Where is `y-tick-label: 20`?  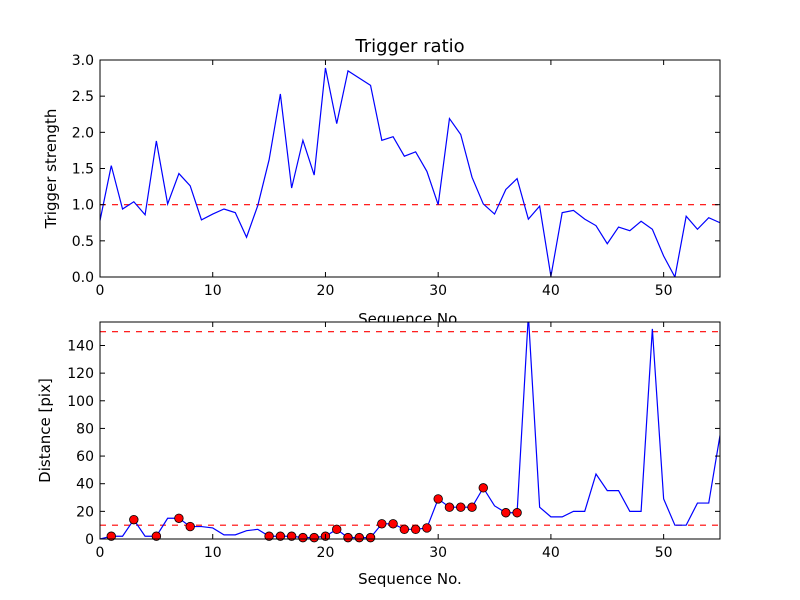 y-tick-label: 20 is located at coordinates (85, 512).